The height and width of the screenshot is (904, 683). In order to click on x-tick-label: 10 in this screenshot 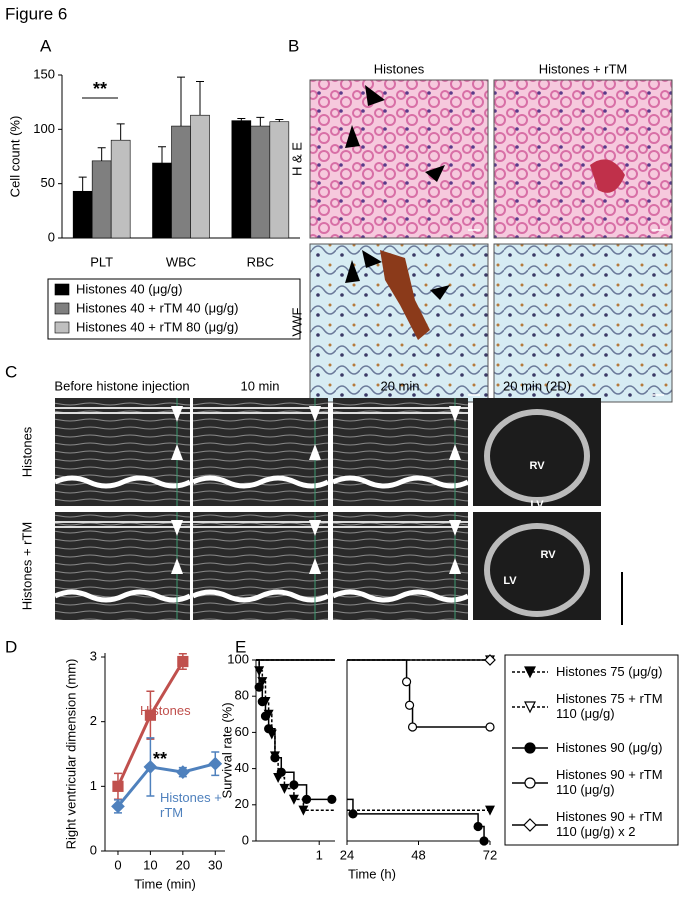, I will do `click(150, 864)`.